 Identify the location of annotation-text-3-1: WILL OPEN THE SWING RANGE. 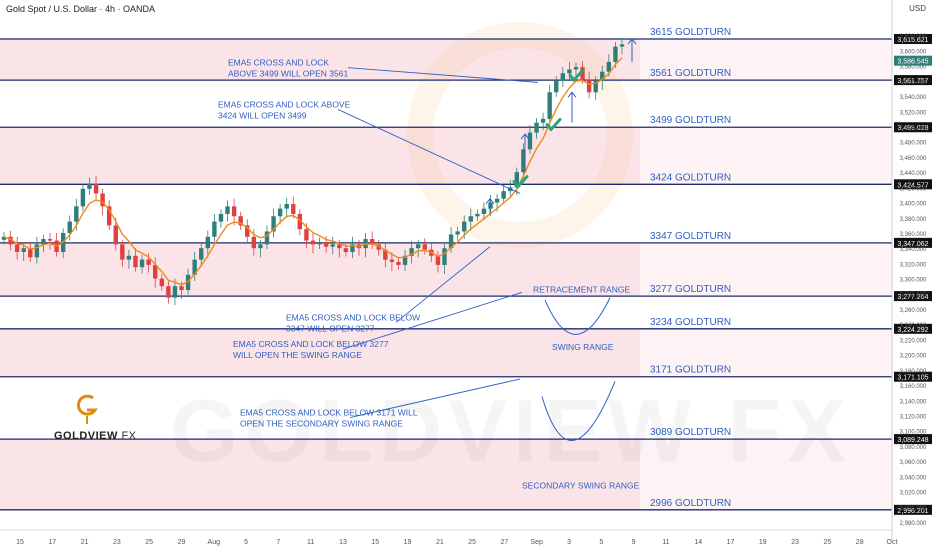
(297, 355).